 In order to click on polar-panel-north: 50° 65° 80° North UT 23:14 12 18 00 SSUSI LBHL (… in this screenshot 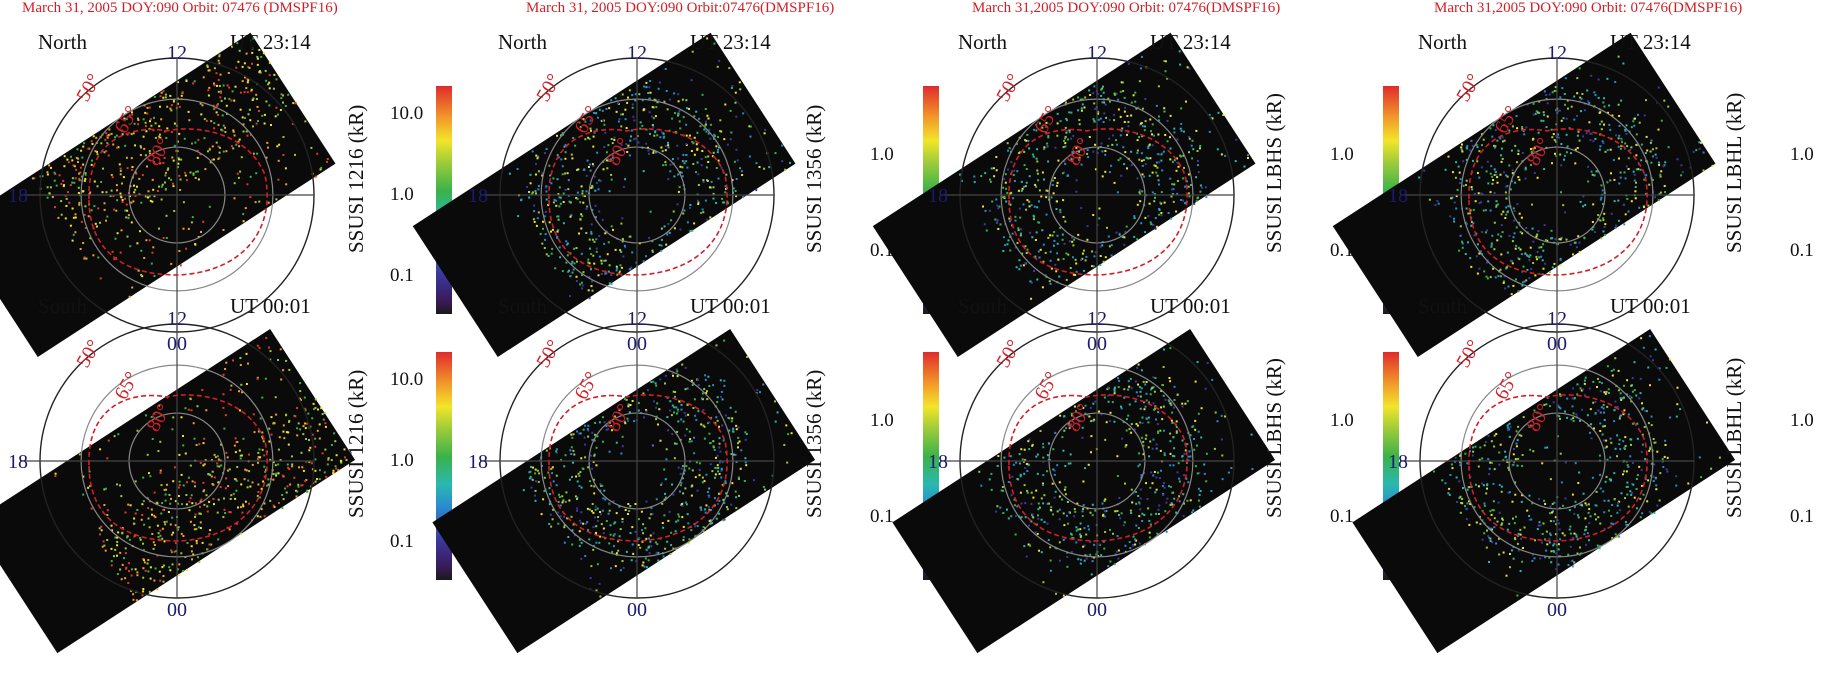, I will do `click(1586, 193)`.